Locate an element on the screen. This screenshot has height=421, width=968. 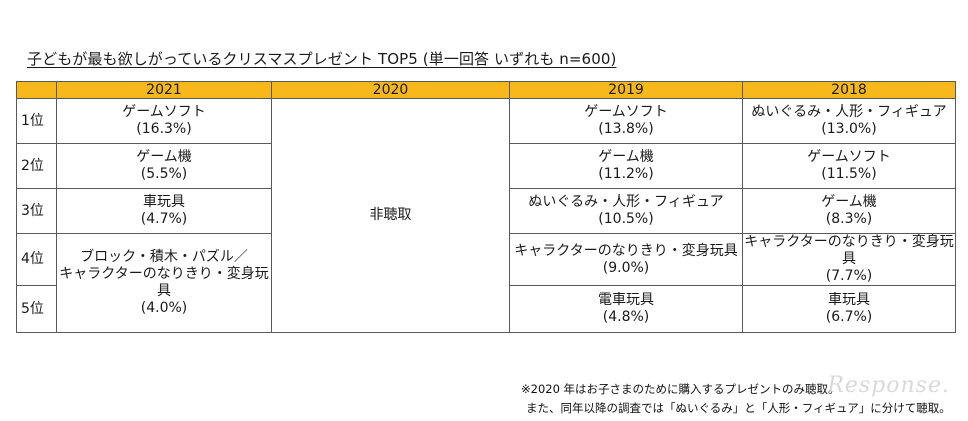
header-corner is located at coordinates (36, 90).